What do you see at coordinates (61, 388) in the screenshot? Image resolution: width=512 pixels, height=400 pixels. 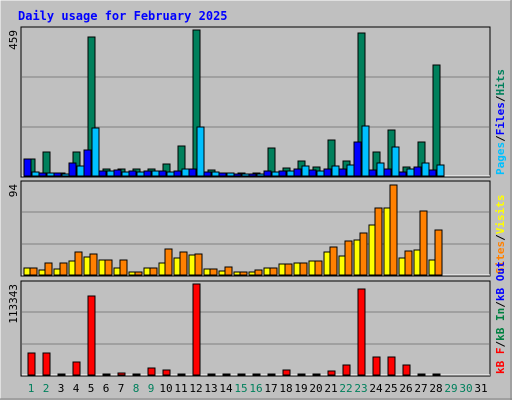 I see `day-label-3: 3` at bounding box center [61, 388].